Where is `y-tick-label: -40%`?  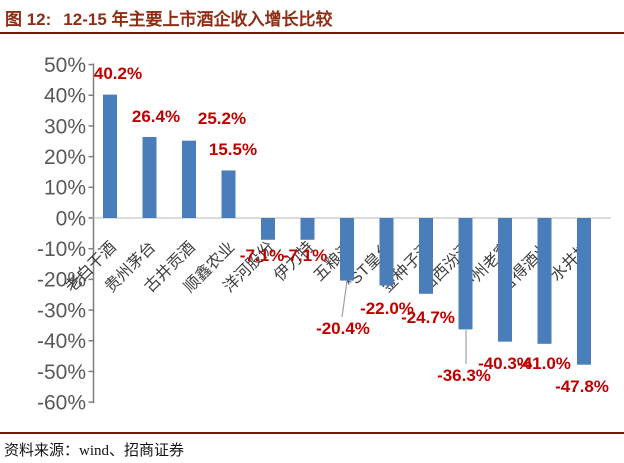 y-tick-label: -40% is located at coordinates (61, 341).